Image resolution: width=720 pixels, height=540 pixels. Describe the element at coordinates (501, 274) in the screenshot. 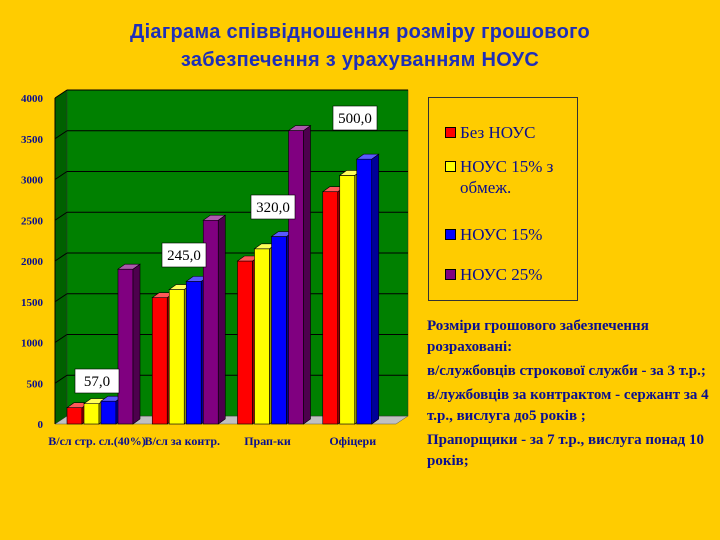

I see `legend-label: НОУС 25%` at that location.